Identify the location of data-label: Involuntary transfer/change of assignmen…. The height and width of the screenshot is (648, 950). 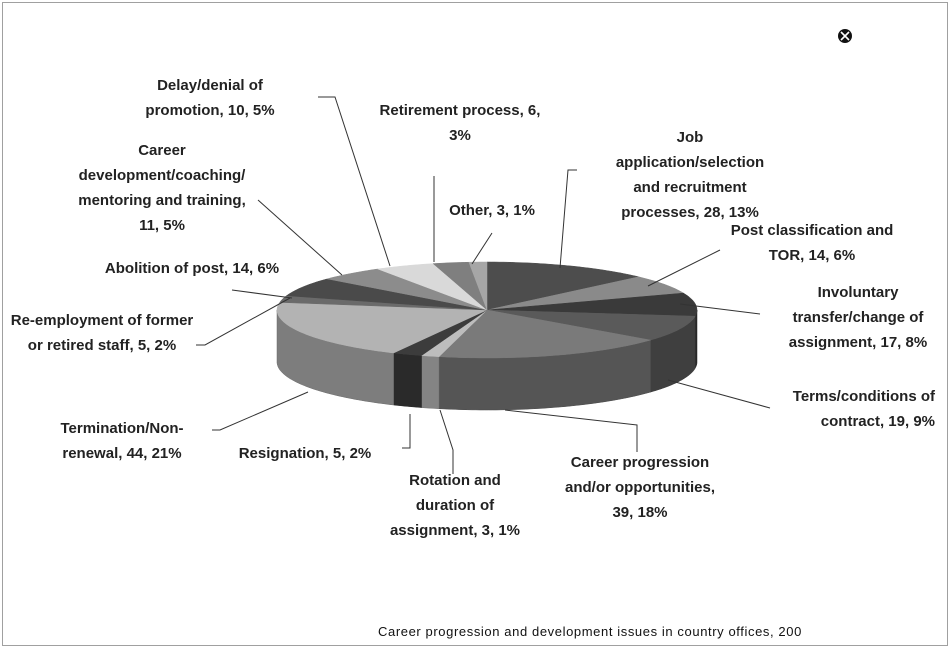
(858, 317).